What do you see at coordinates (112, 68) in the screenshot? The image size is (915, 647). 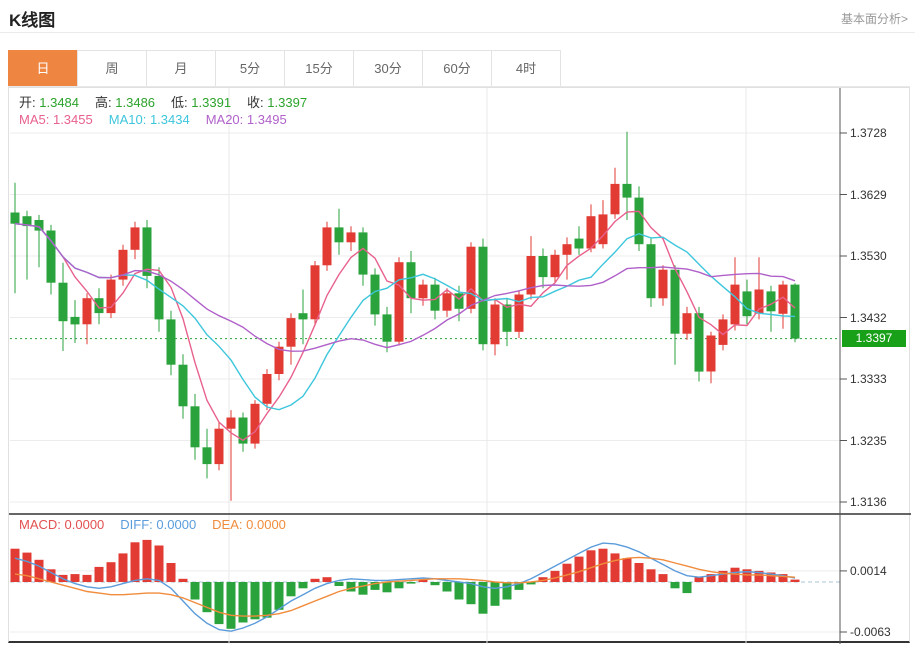 I see `tab-week: 周` at bounding box center [112, 68].